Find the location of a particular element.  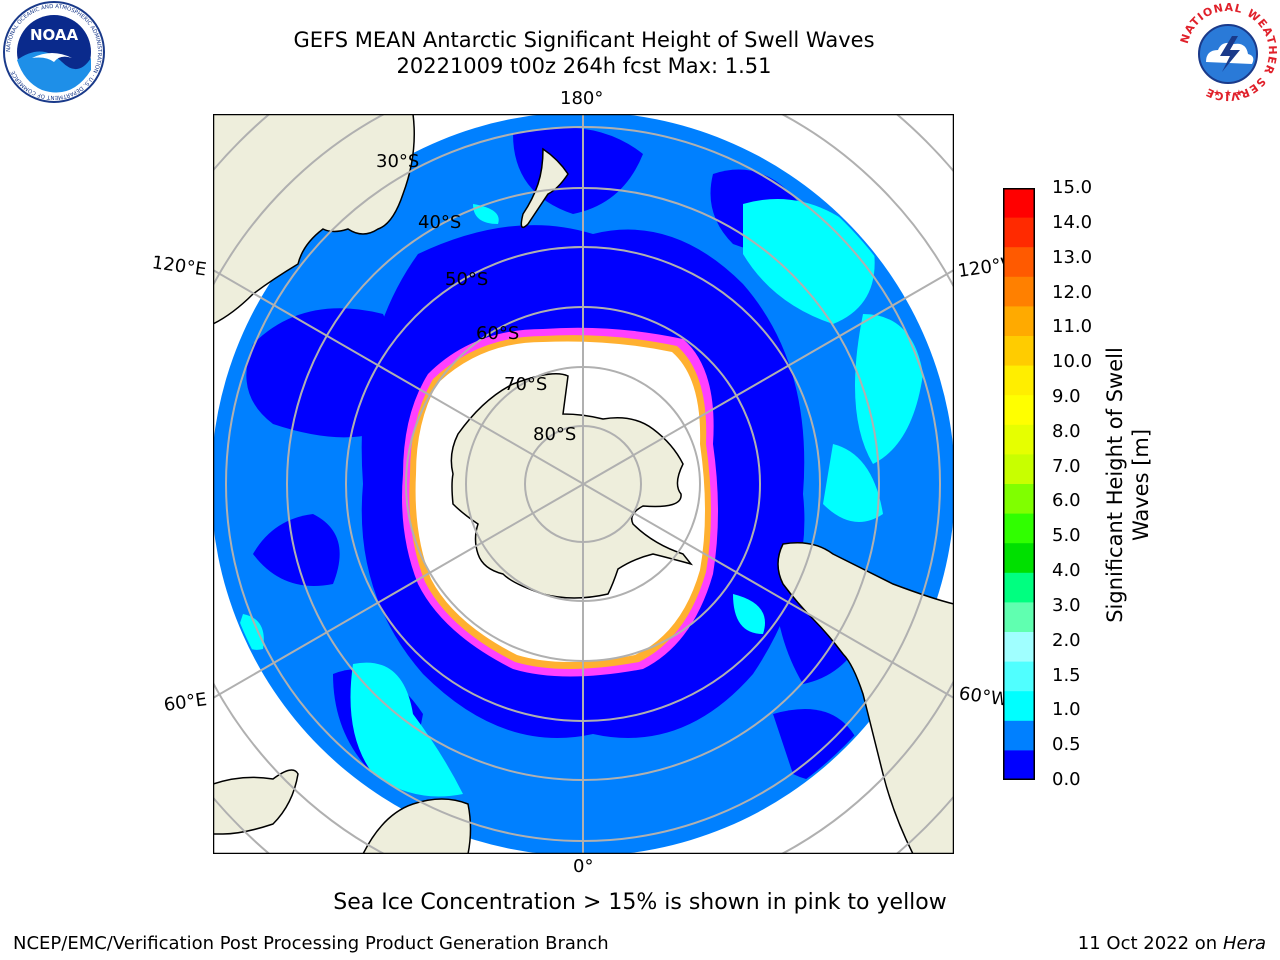

lon-label-60w: 60°W is located at coordinates (983, 697).